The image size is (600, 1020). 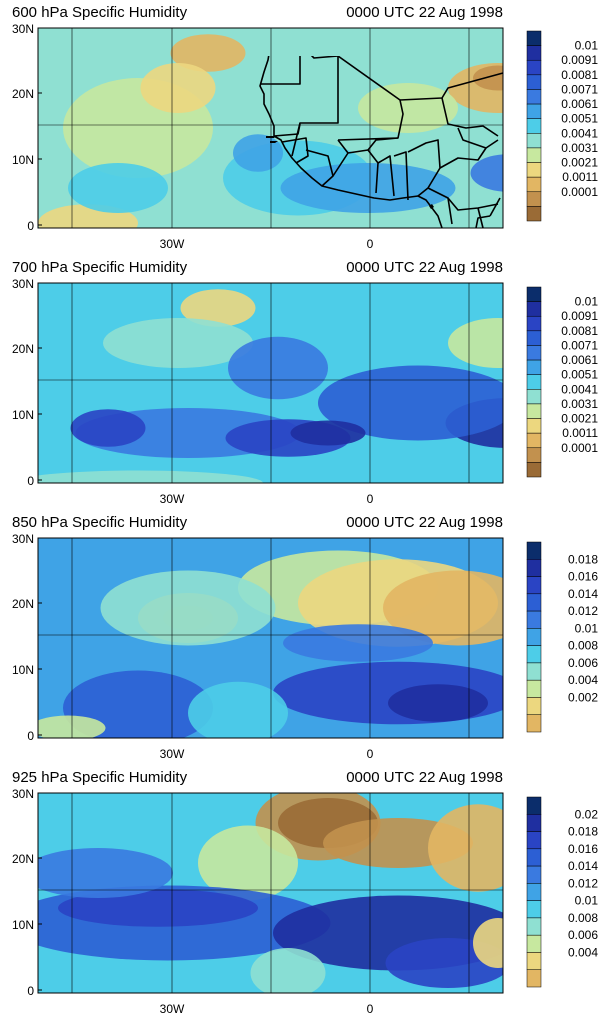 What do you see at coordinates (583, 594) in the screenshot?
I see `colorbar-label: 0.014` at bounding box center [583, 594].